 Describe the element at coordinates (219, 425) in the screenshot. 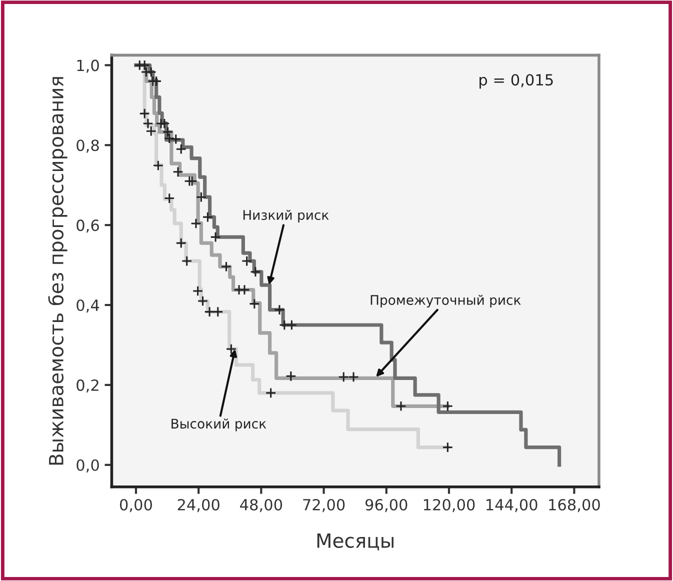

I see `annotation: Высокий риск` at that location.